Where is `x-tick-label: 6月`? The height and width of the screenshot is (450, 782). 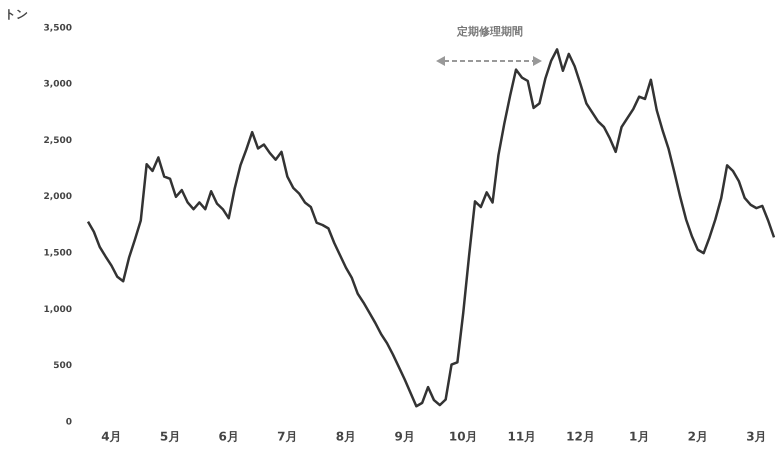 x-tick-label: 6月 is located at coordinates (228, 436).